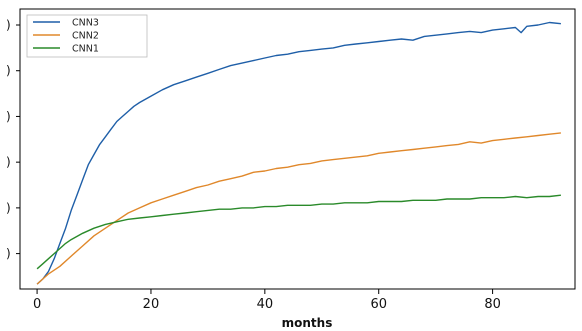 Image resolution: width=582 pixels, height=331 pixels. I want to click on x-tick-label: 80, so click(492, 304).